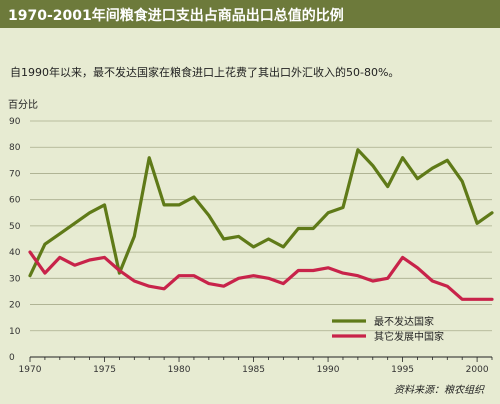 The height and width of the screenshot is (404, 500). Describe the element at coordinates (15, 122) in the screenshot. I see `y-tick-label: 90` at that location.